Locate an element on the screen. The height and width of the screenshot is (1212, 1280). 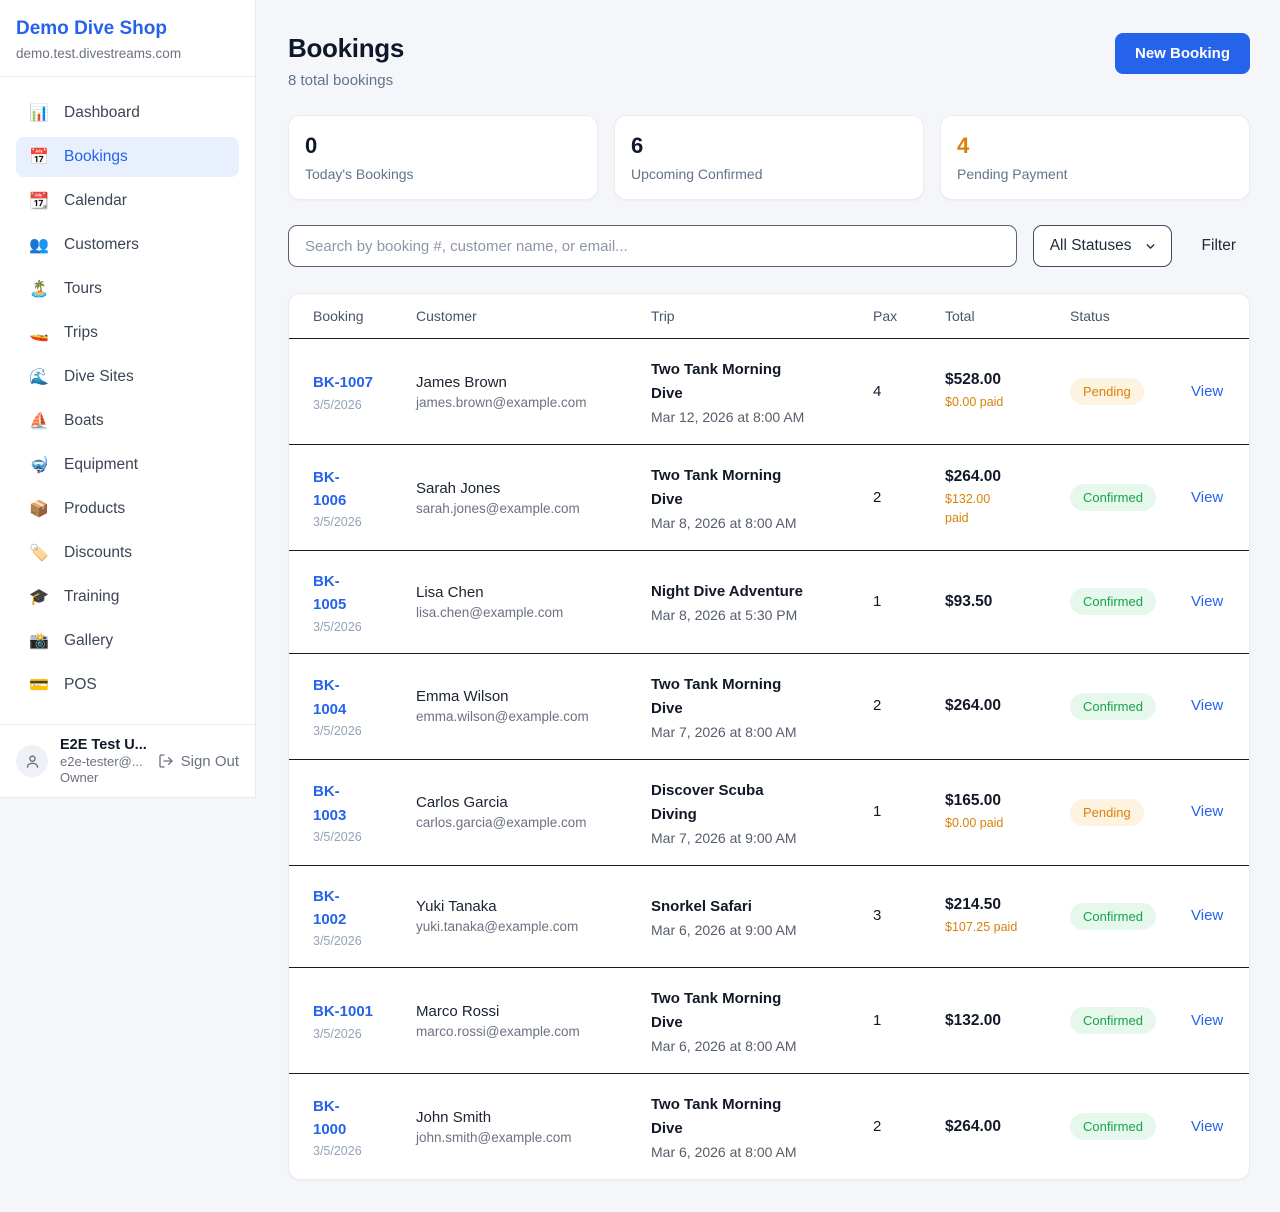
chevron-down-icon is located at coordinates (1150, 246).